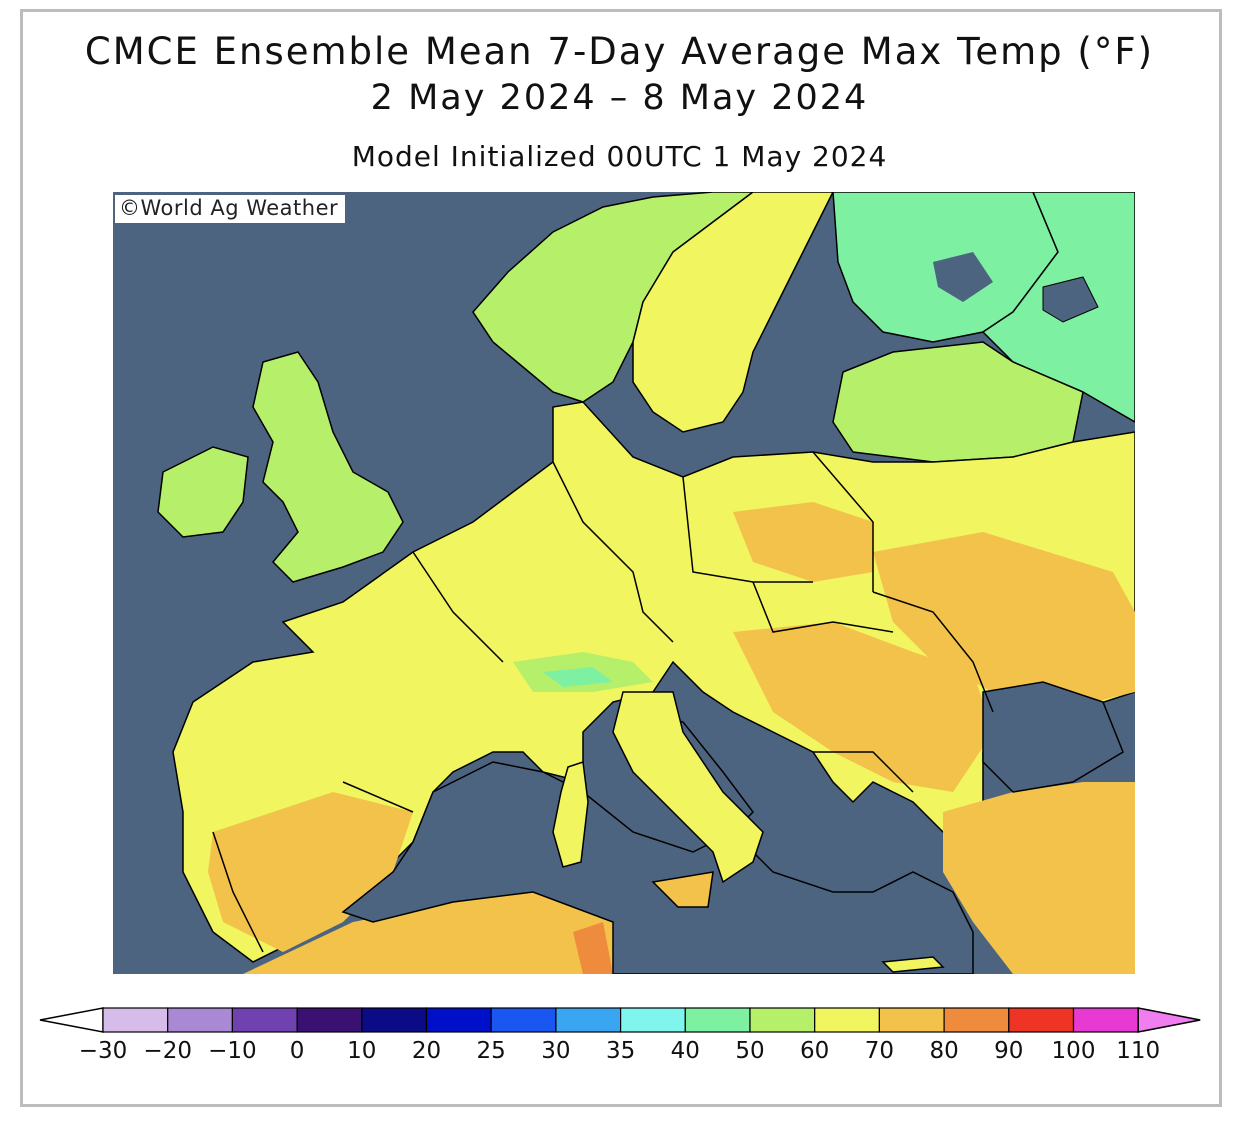 The image size is (1239, 1132). Describe the element at coordinates (491, 1051) in the screenshot. I see `legend-tick-label: 25` at that location.